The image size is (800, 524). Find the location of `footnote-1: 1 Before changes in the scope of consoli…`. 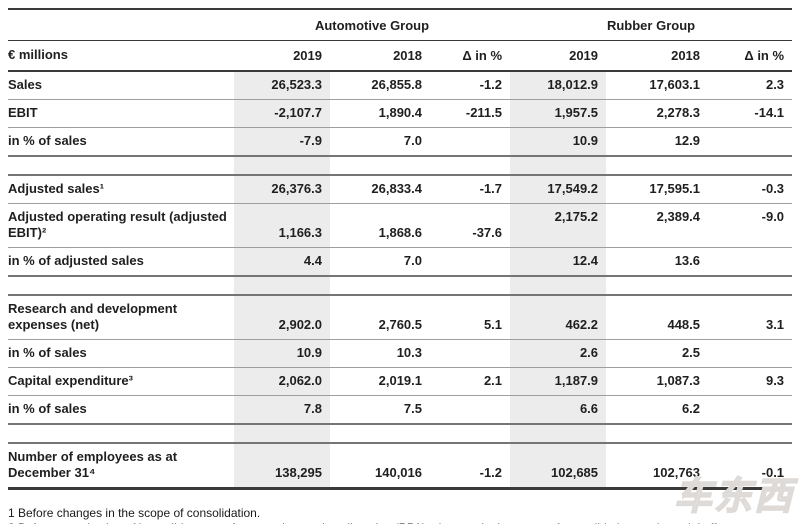

footnote-1: 1 Before changes in the scope of consoli… is located at coordinates (134, 513).